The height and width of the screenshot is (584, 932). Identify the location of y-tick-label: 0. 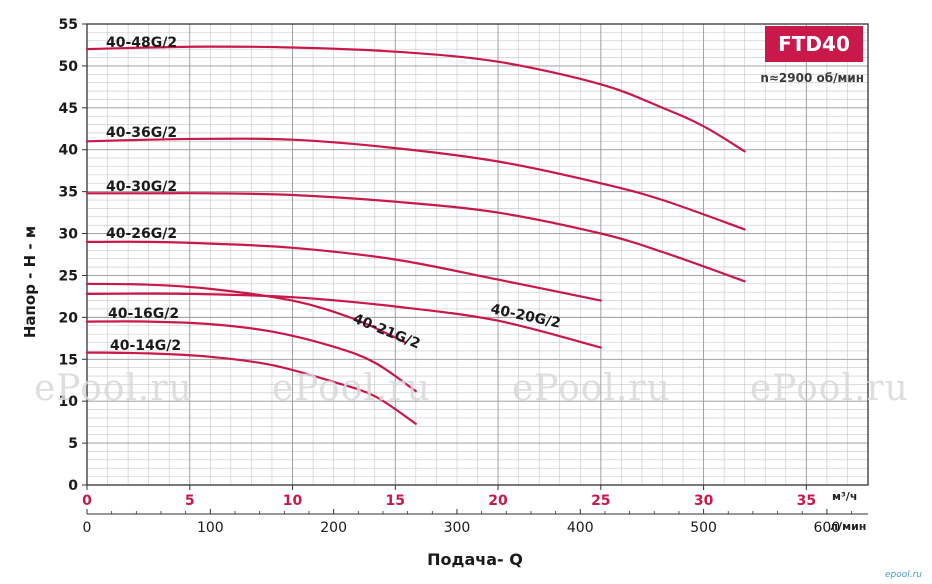
(73, 486).